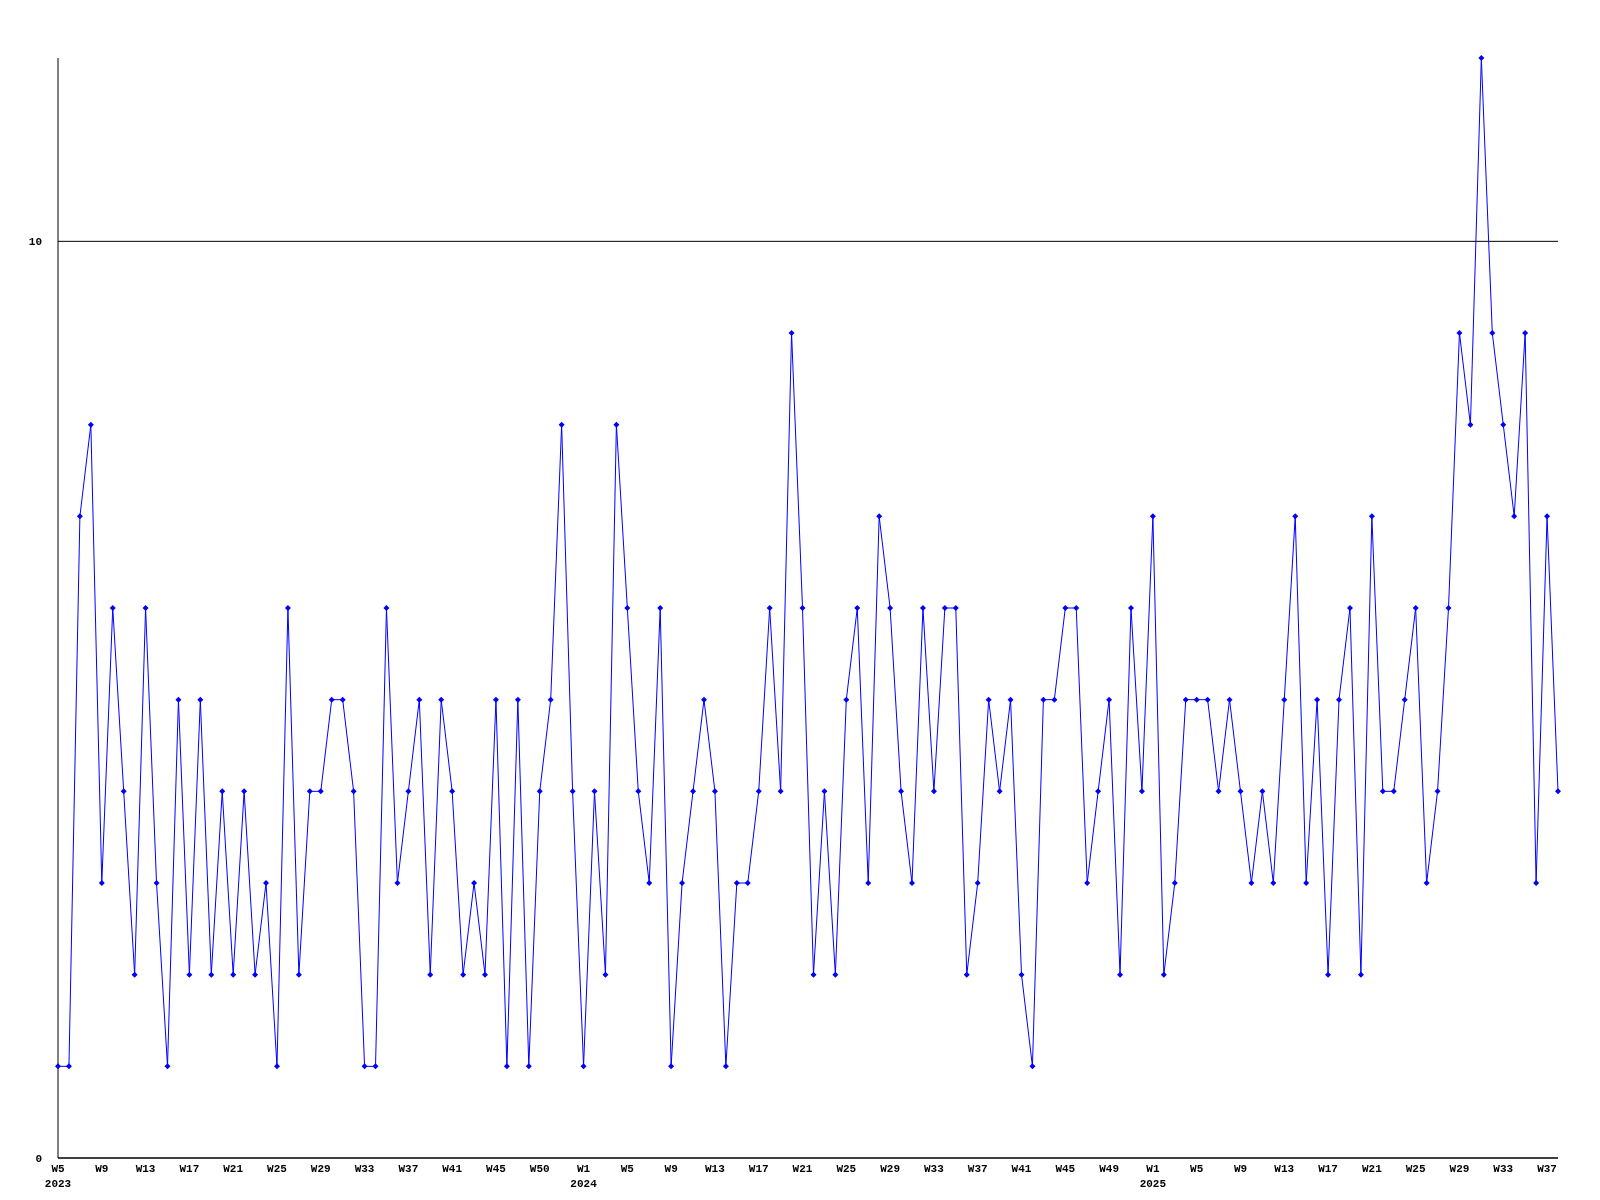  Describe the element at coordinates (58, 1176) in the screenshot. I see `x-tick-label: W5 2023` at that location.